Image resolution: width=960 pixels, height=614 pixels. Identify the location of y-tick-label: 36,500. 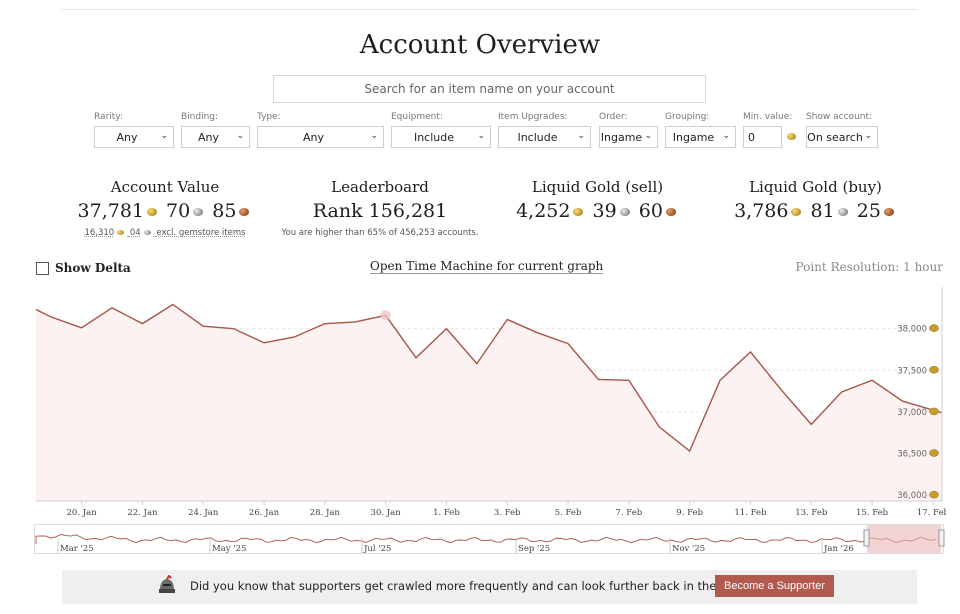
(912, 455).